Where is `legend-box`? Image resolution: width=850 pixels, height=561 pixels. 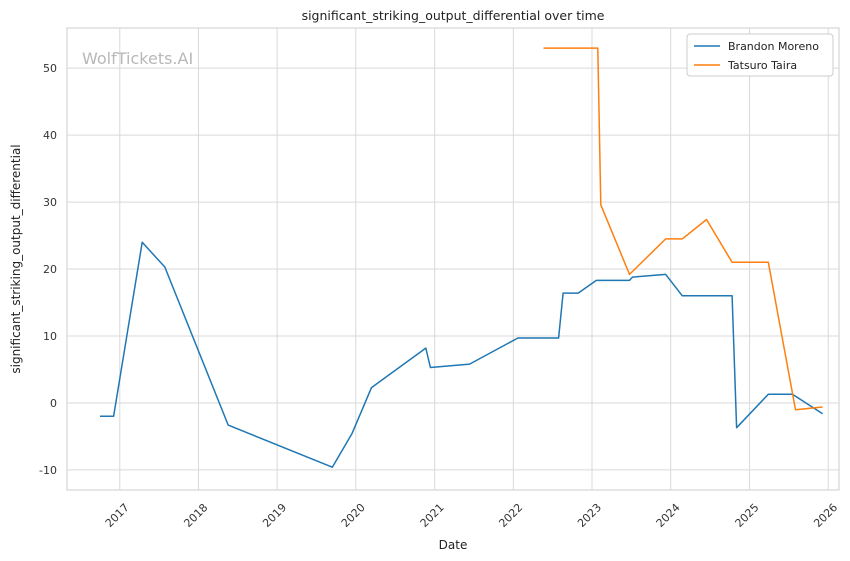 legend-box is located at coordinates (760, 55).